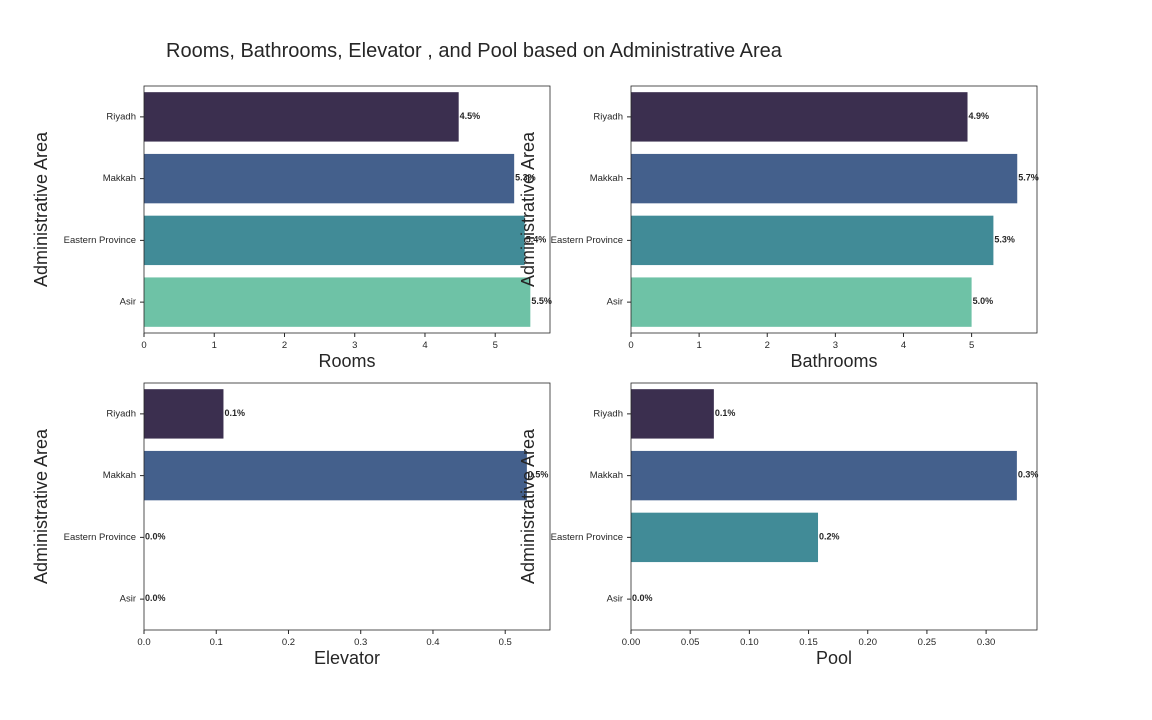 This screenshot has height=720, width=1152. I want to click on x-tick-label: 0.2, so click(288, 642).